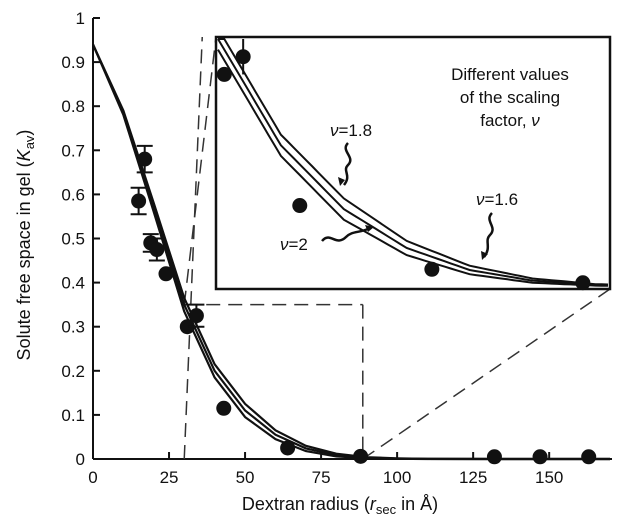  Describe the element at coordinates (24, 260) in the screenshot. I see `y-axis-title-pre: Solute free space in gel (` at that location.